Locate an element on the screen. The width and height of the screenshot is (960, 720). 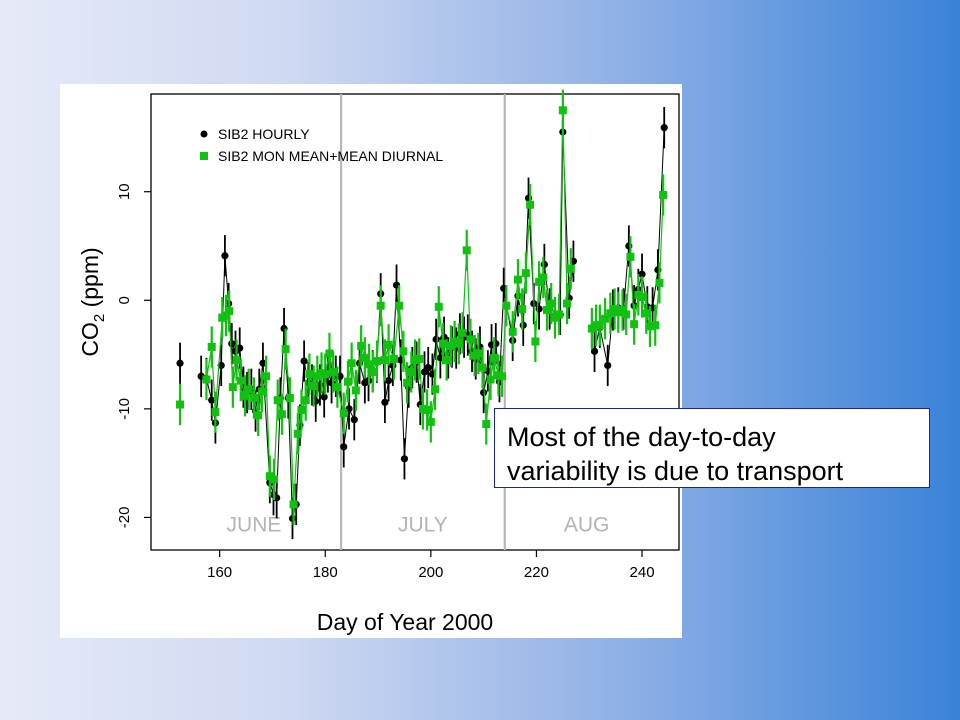
callout-line-1: Most of the day-to-day is located at coordinates (641, 437).